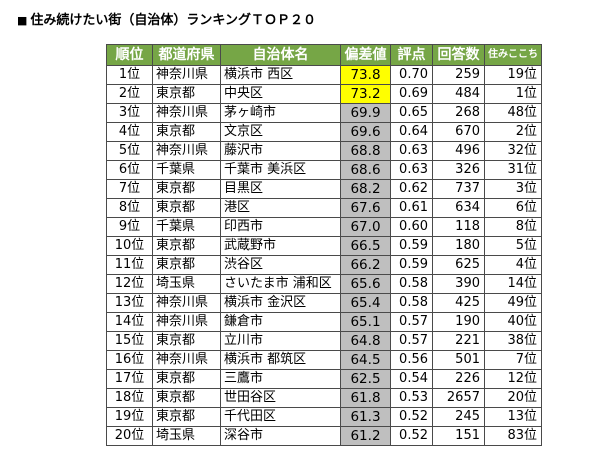 This screenshot has height=456, width=590. What do you see at coordinates (365, 208) in the screenshot?
I see `cell-deviation: 67.6` at bounding box center [365, 208].